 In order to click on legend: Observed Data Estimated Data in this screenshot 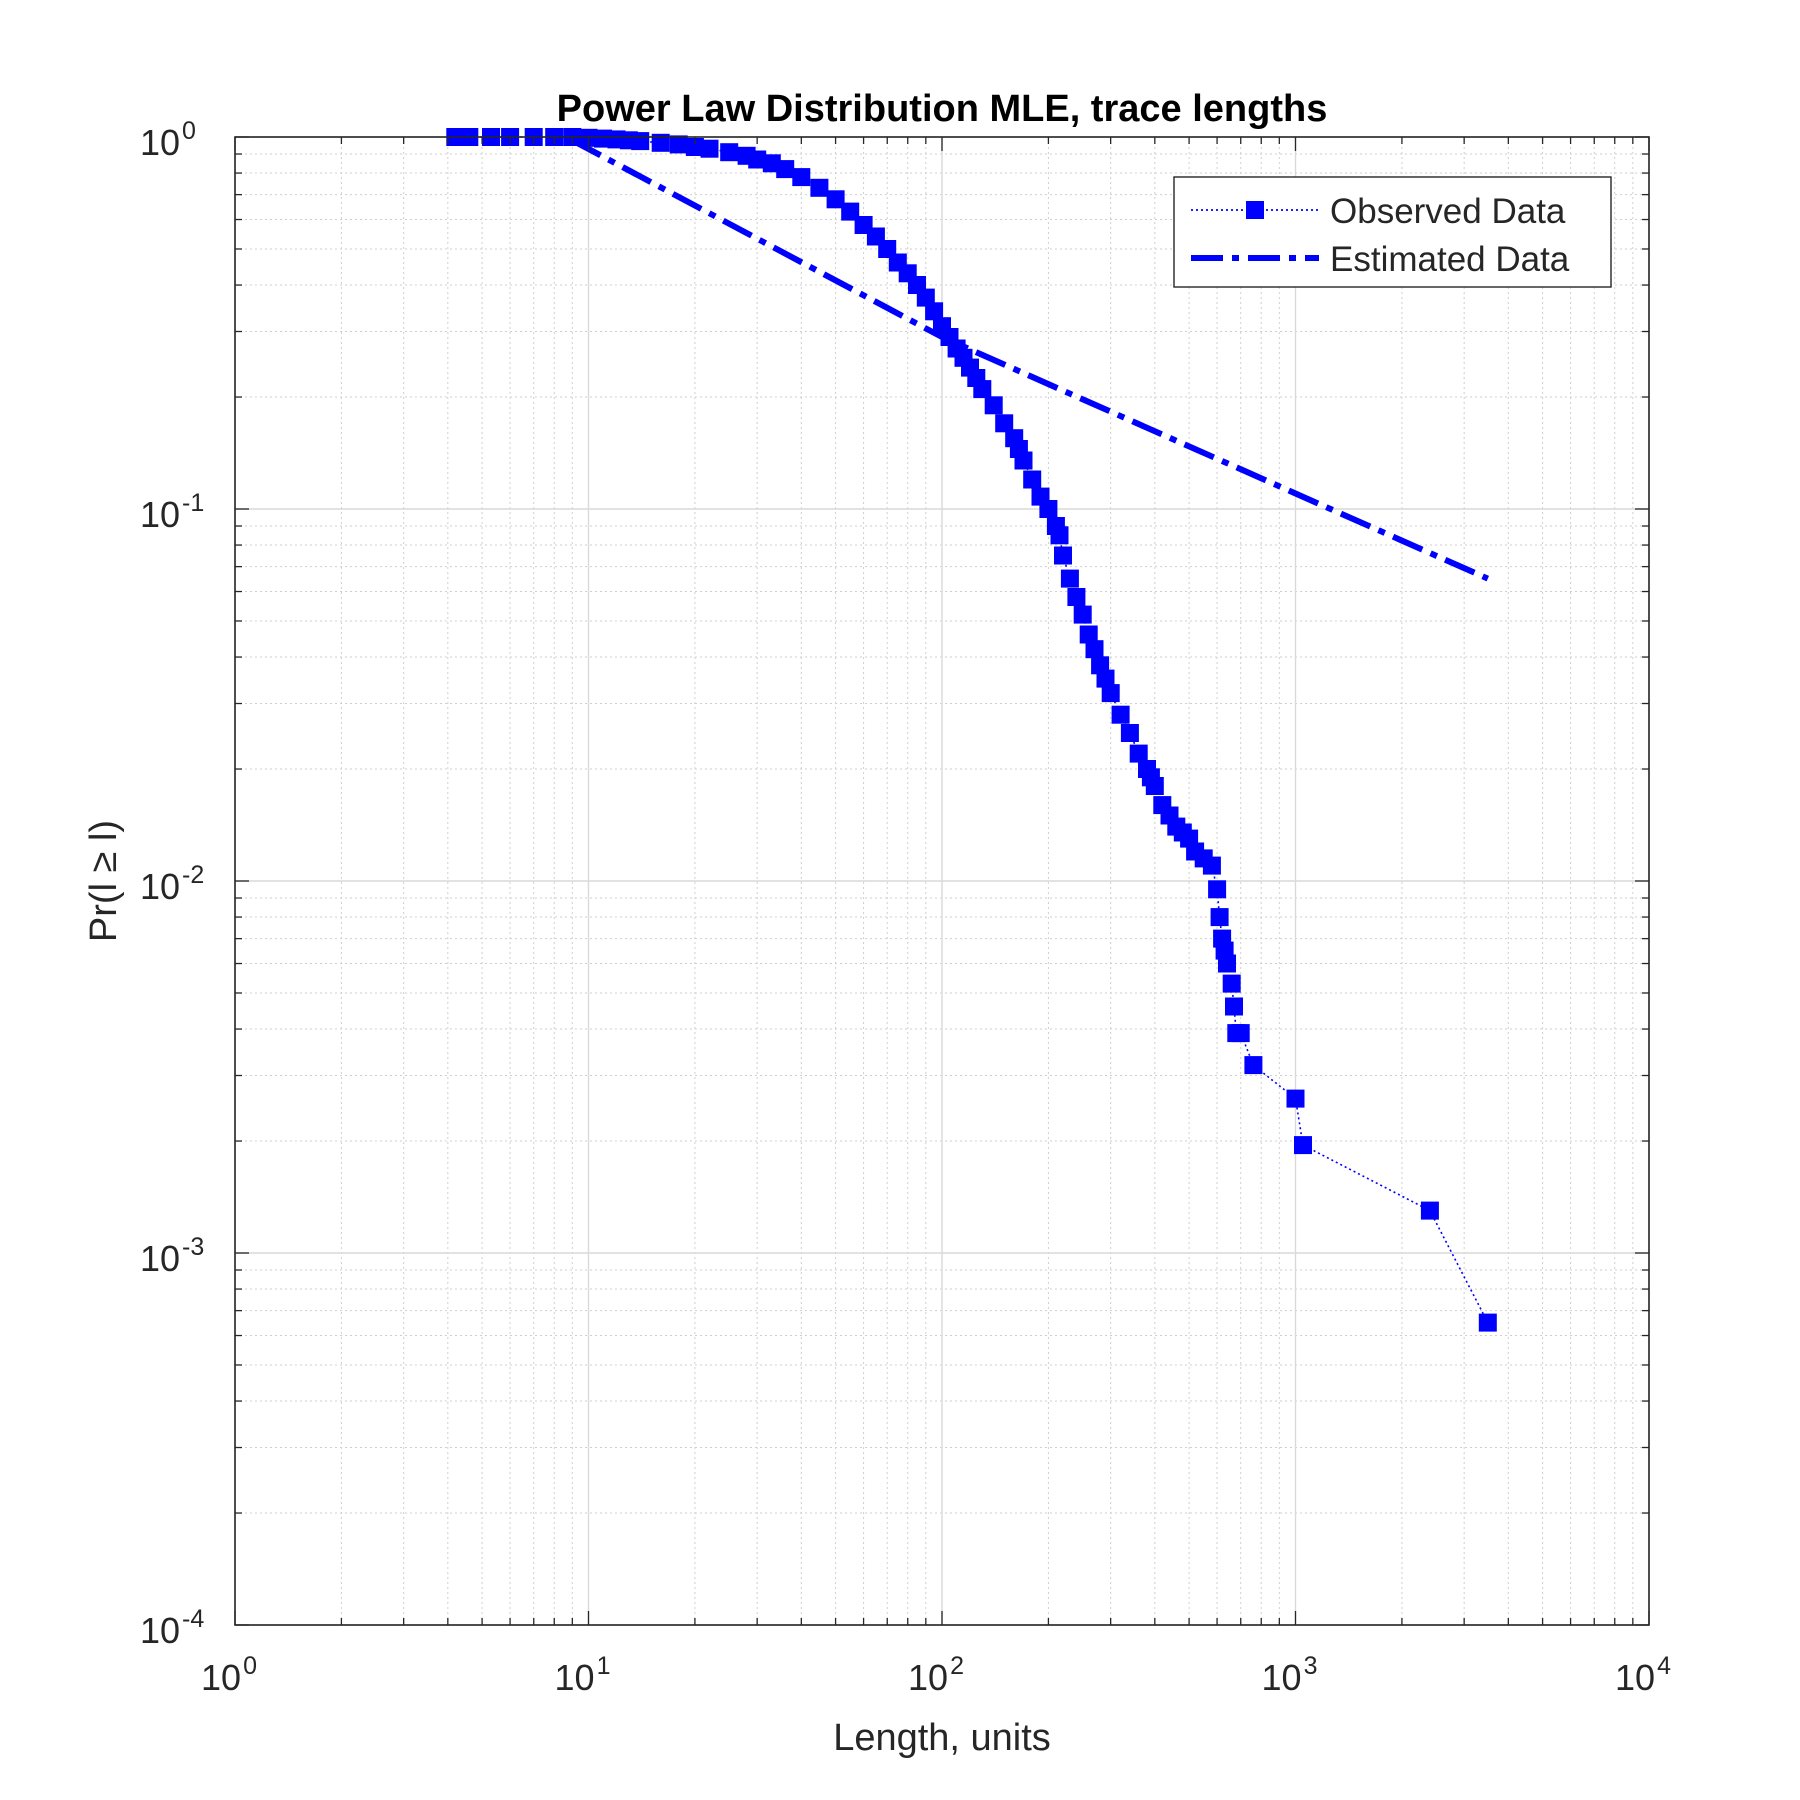, I will do `click(1392, 232)`.